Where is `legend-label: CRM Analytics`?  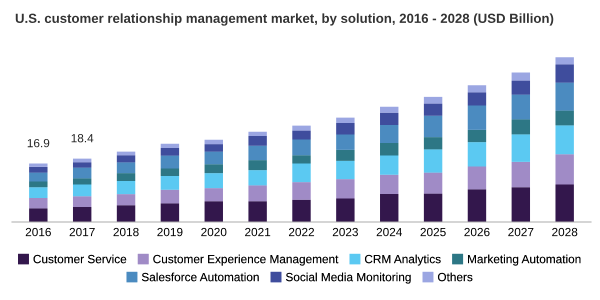 legend-label: CRM Analytics is located at coordinates (402, 260).